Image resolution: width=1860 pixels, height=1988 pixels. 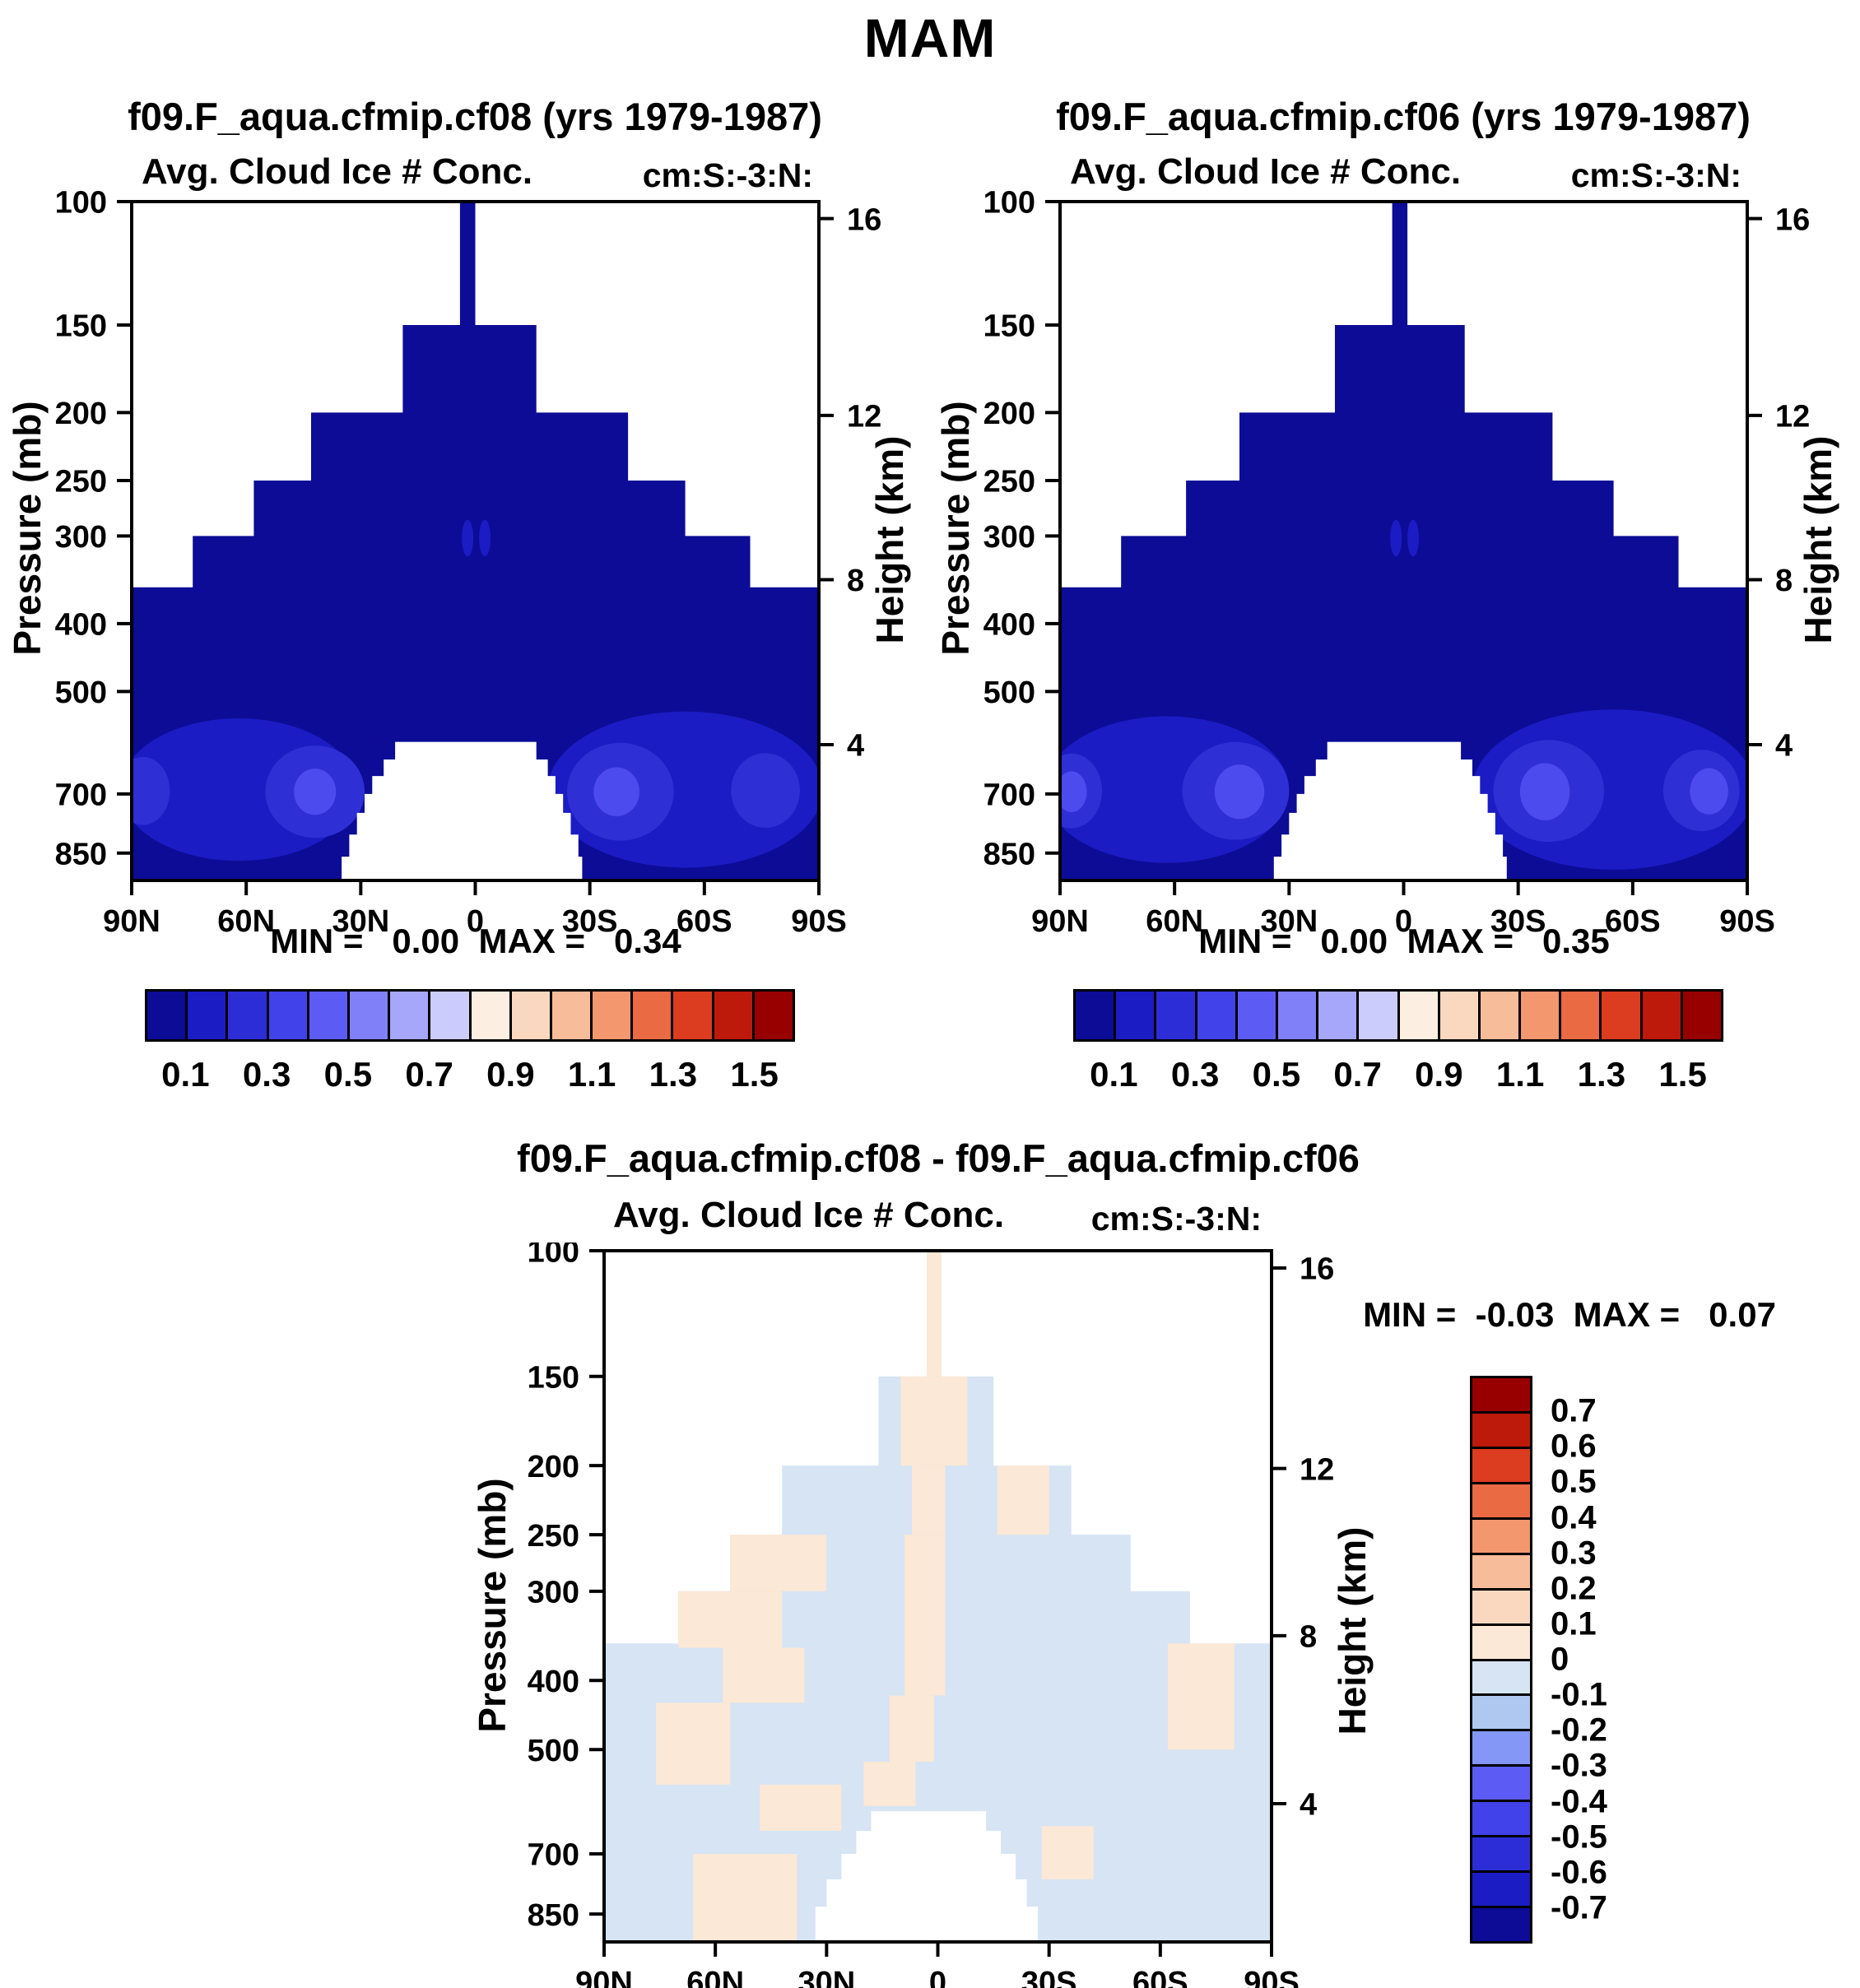 What do you see at coordinates (266, 1074) in the screenshot?
I see `colorbar-tick-label: 0.3` at bounding box center [266, 1074].